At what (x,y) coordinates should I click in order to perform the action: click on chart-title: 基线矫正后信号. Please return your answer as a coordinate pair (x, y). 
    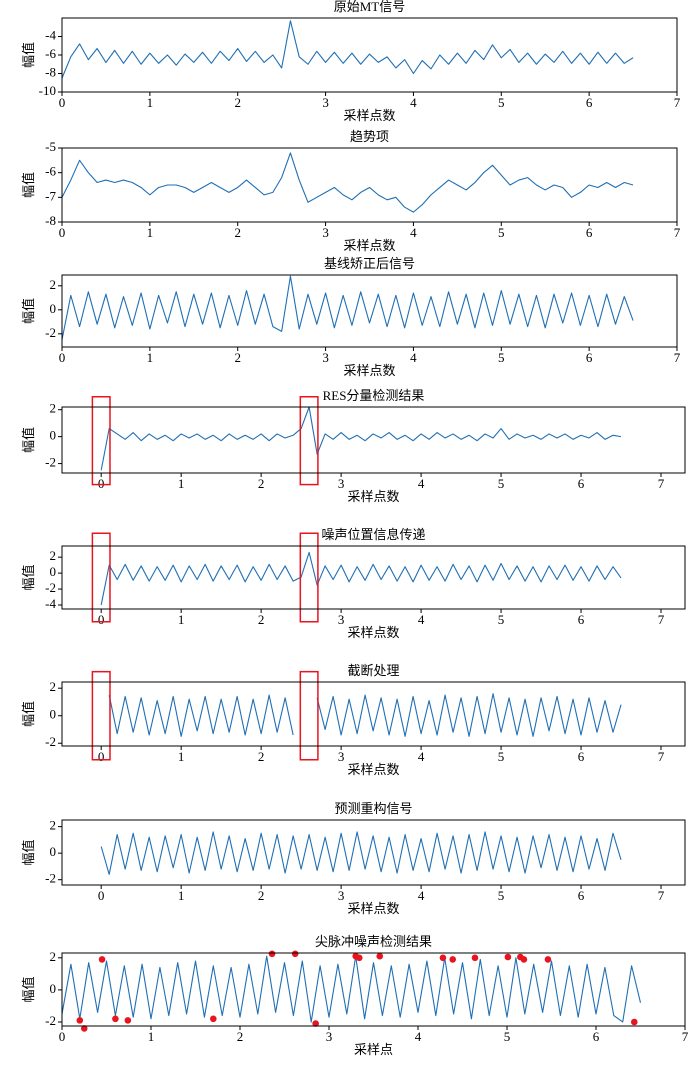
    Looking at the image, I should click on (369, 263).